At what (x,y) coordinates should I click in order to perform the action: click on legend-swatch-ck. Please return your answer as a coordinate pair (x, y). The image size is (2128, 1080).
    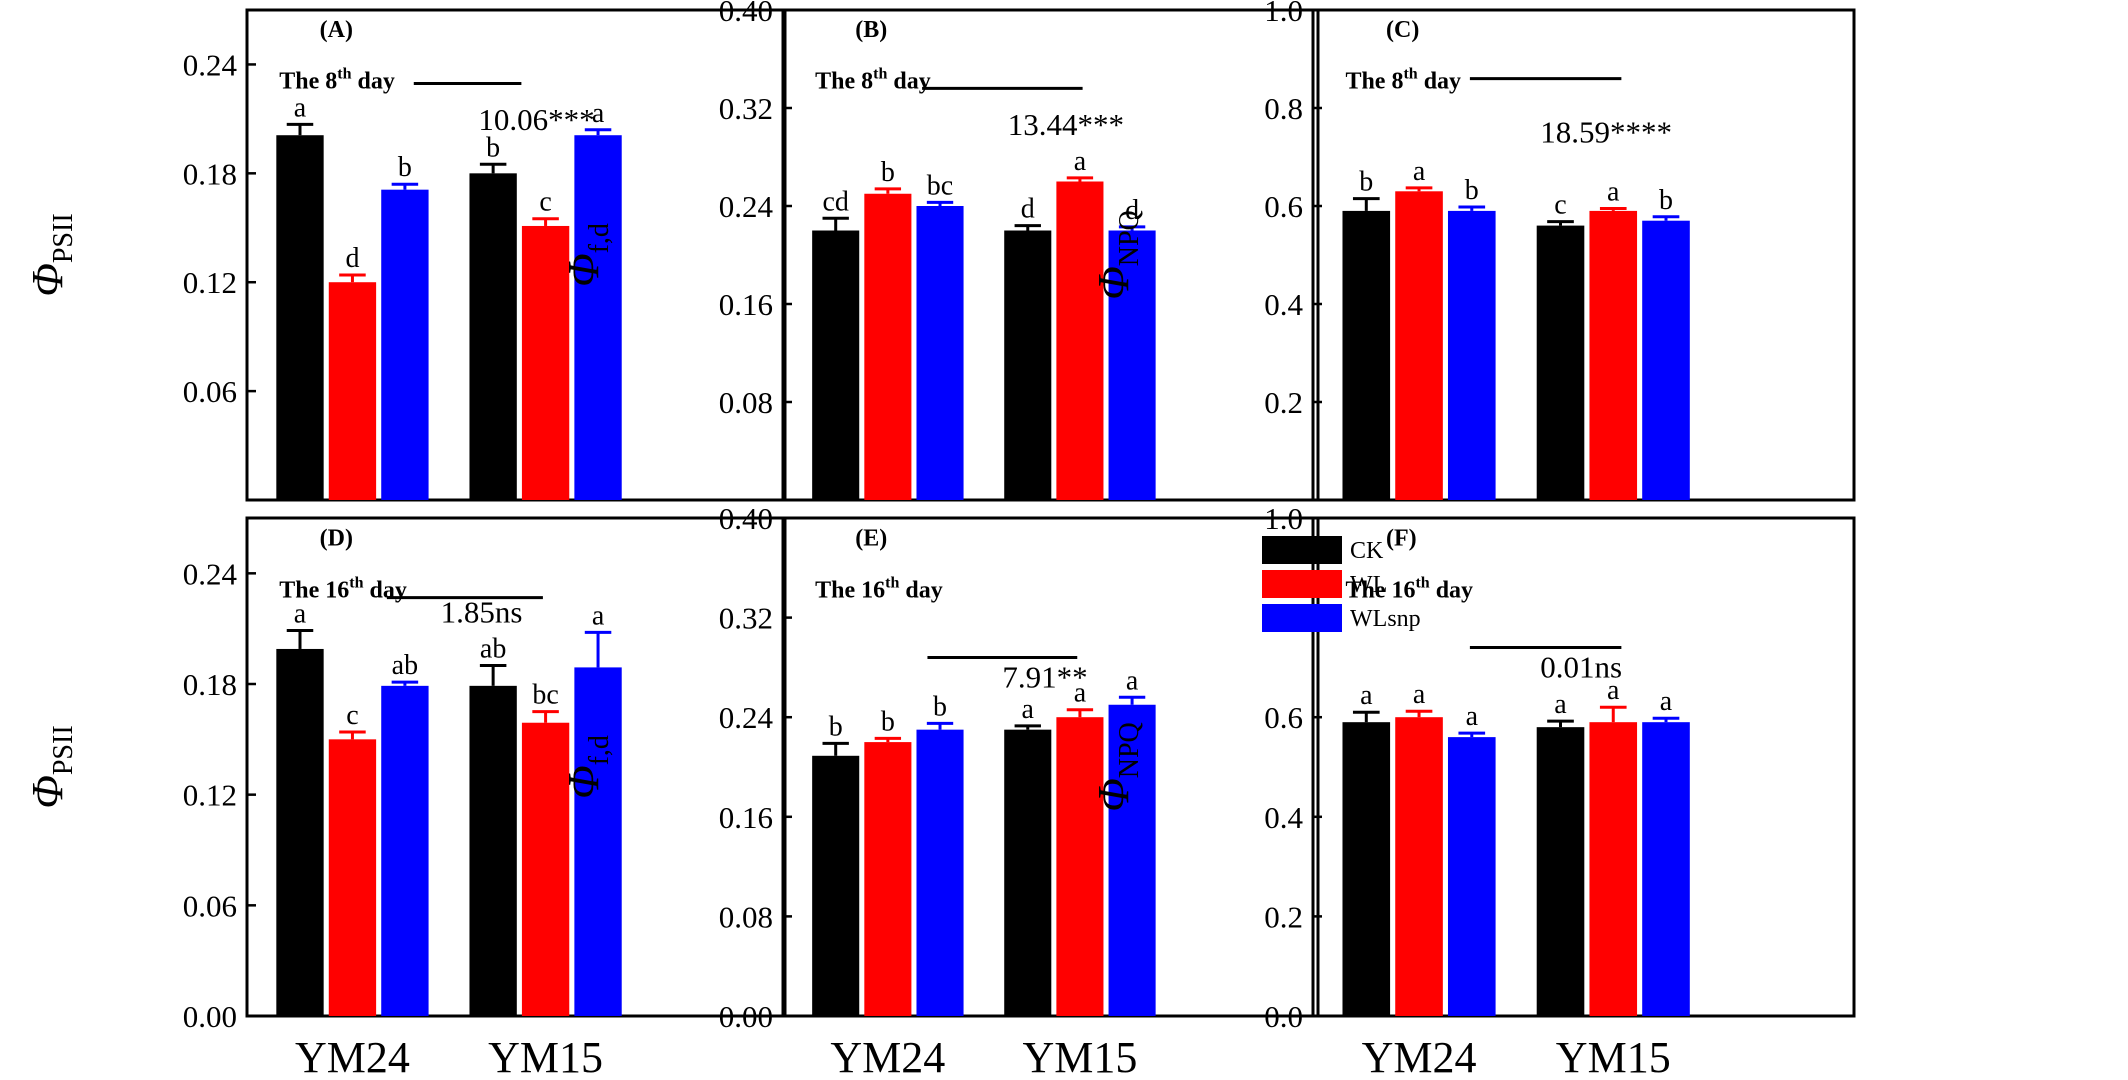
    Looking at the image, I should click on (1302, 550).